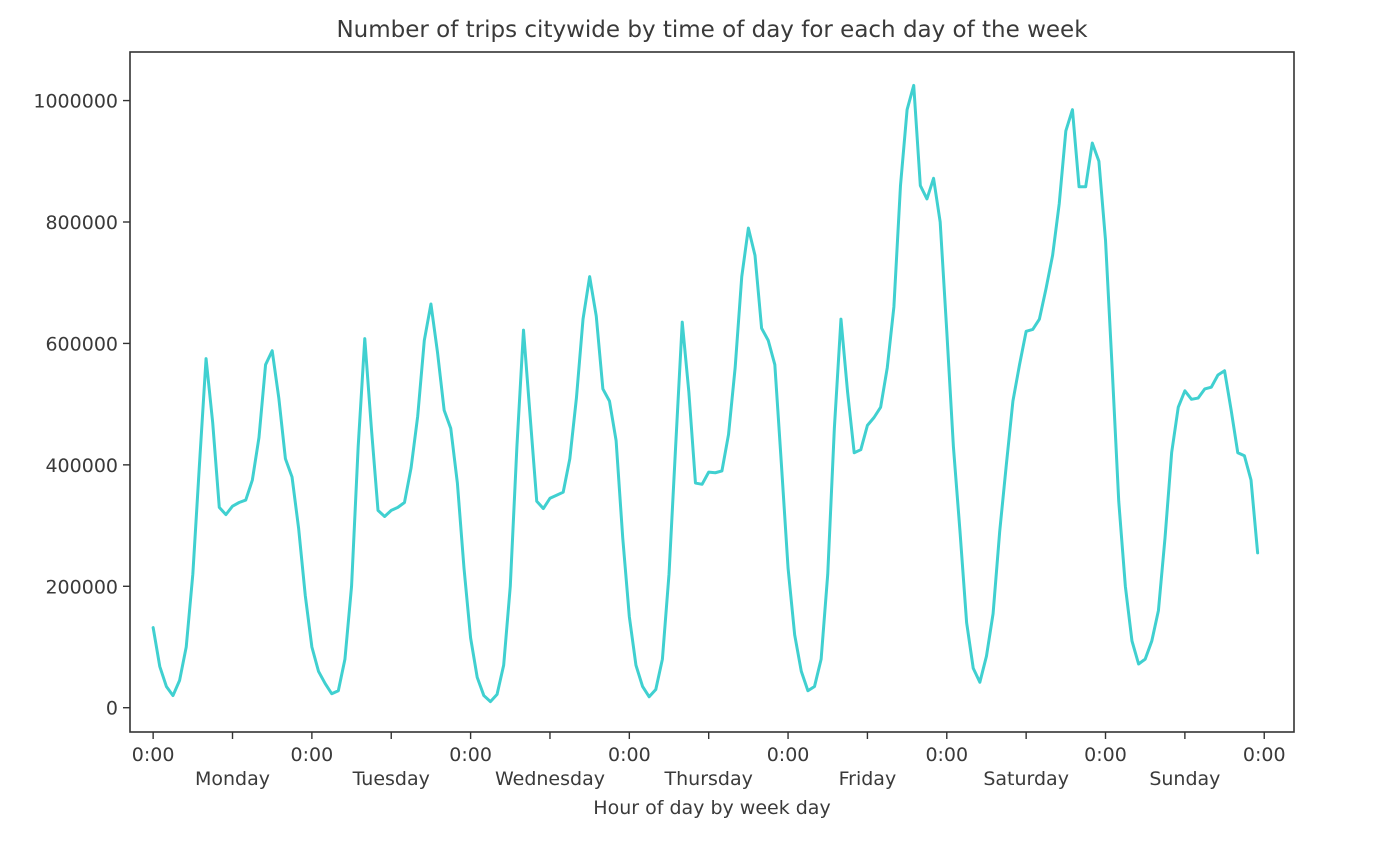  I want to click on y-tick-label-1: 200000, so click(81, 587).